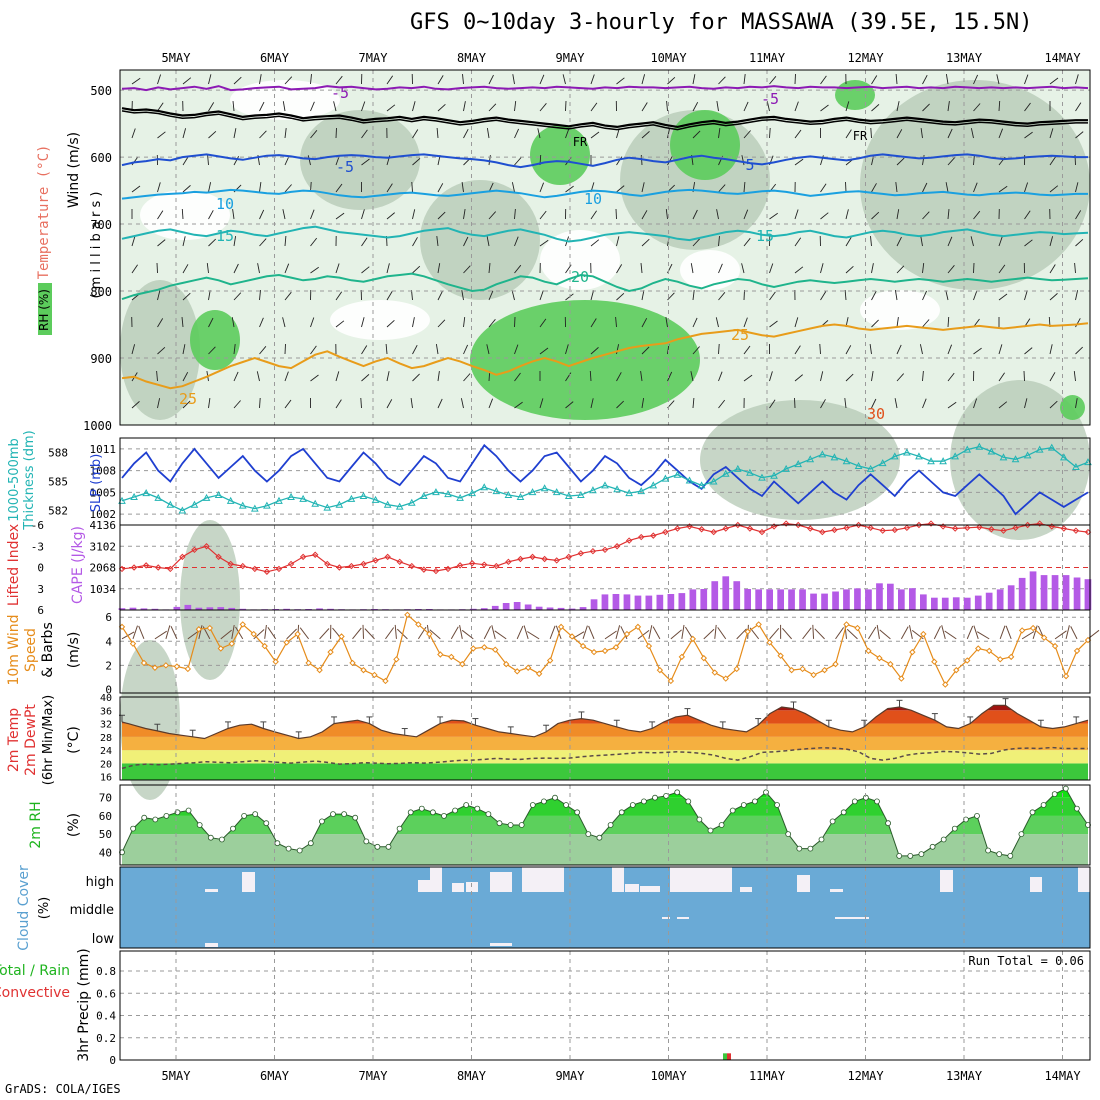 The image size is (1100, 1100). Describe the element at coordinates (101, 225) in the screenshot. I see `pressure-tick-label: 700` at that location.